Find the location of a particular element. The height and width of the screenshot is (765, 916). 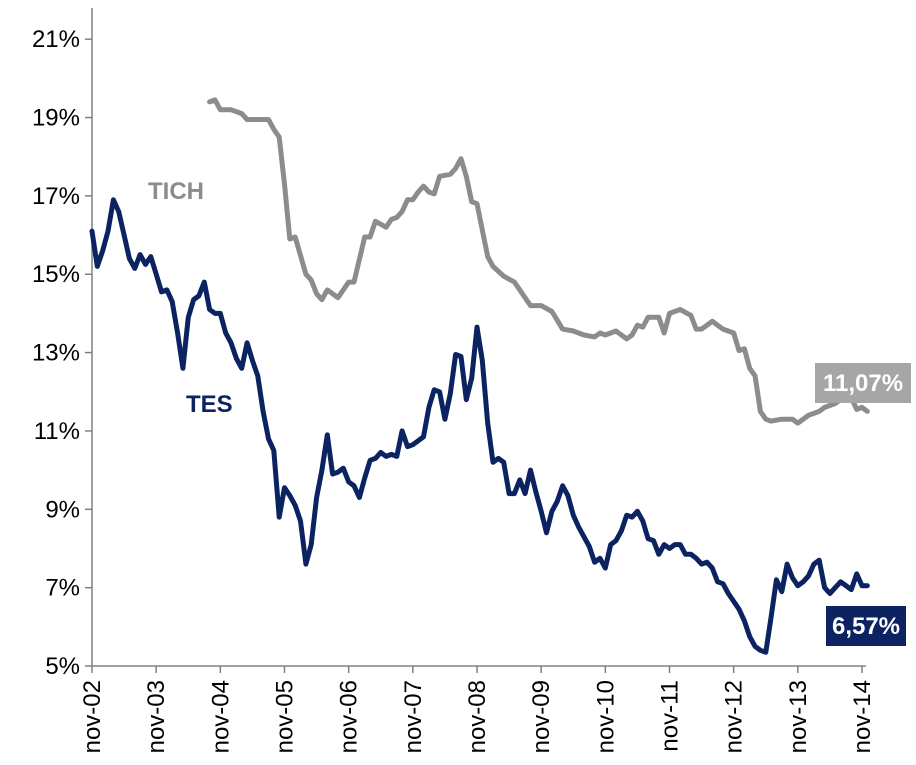

end-label-tich: 11,07% is located at coordinates (863, 383).